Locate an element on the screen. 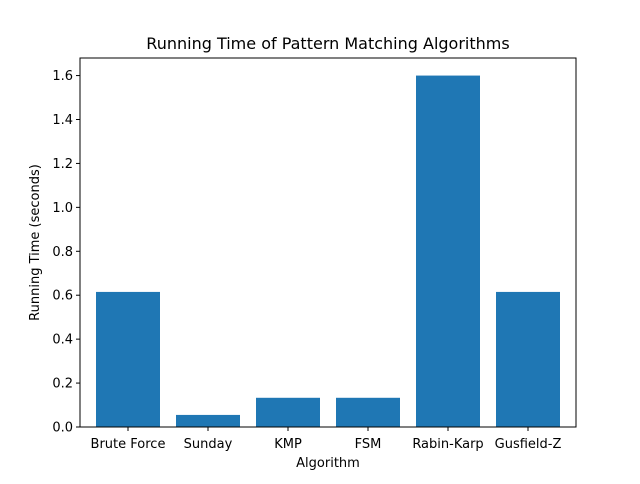  y-tick-label: 0.2 is located at coordinates (62, 384).